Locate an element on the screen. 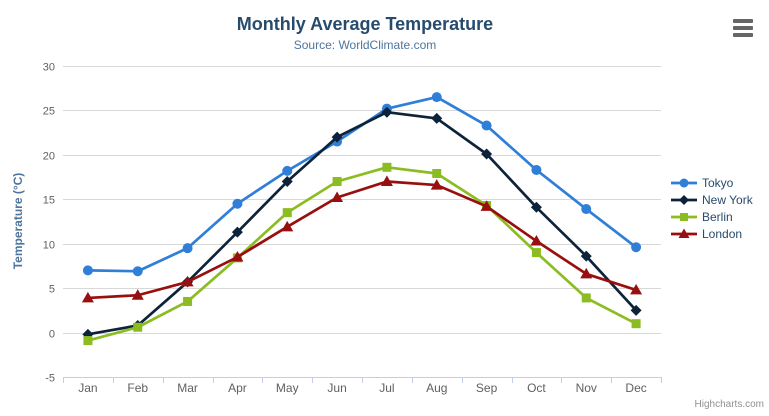 This screenshot has height=416, width=769. legend-item-berlin: Berlin is located at coordinates (712, 216).